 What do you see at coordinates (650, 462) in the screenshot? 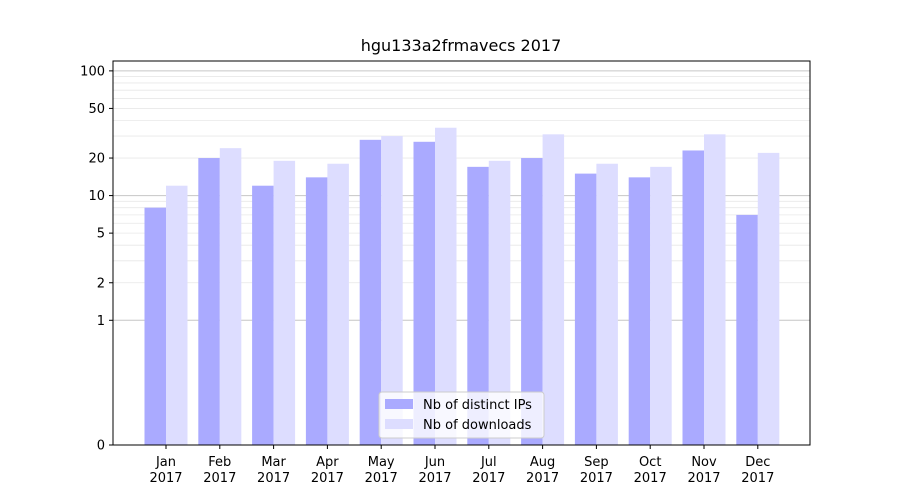
I see `x-tick-label-month: Oct` at bounding box center [650, 462].